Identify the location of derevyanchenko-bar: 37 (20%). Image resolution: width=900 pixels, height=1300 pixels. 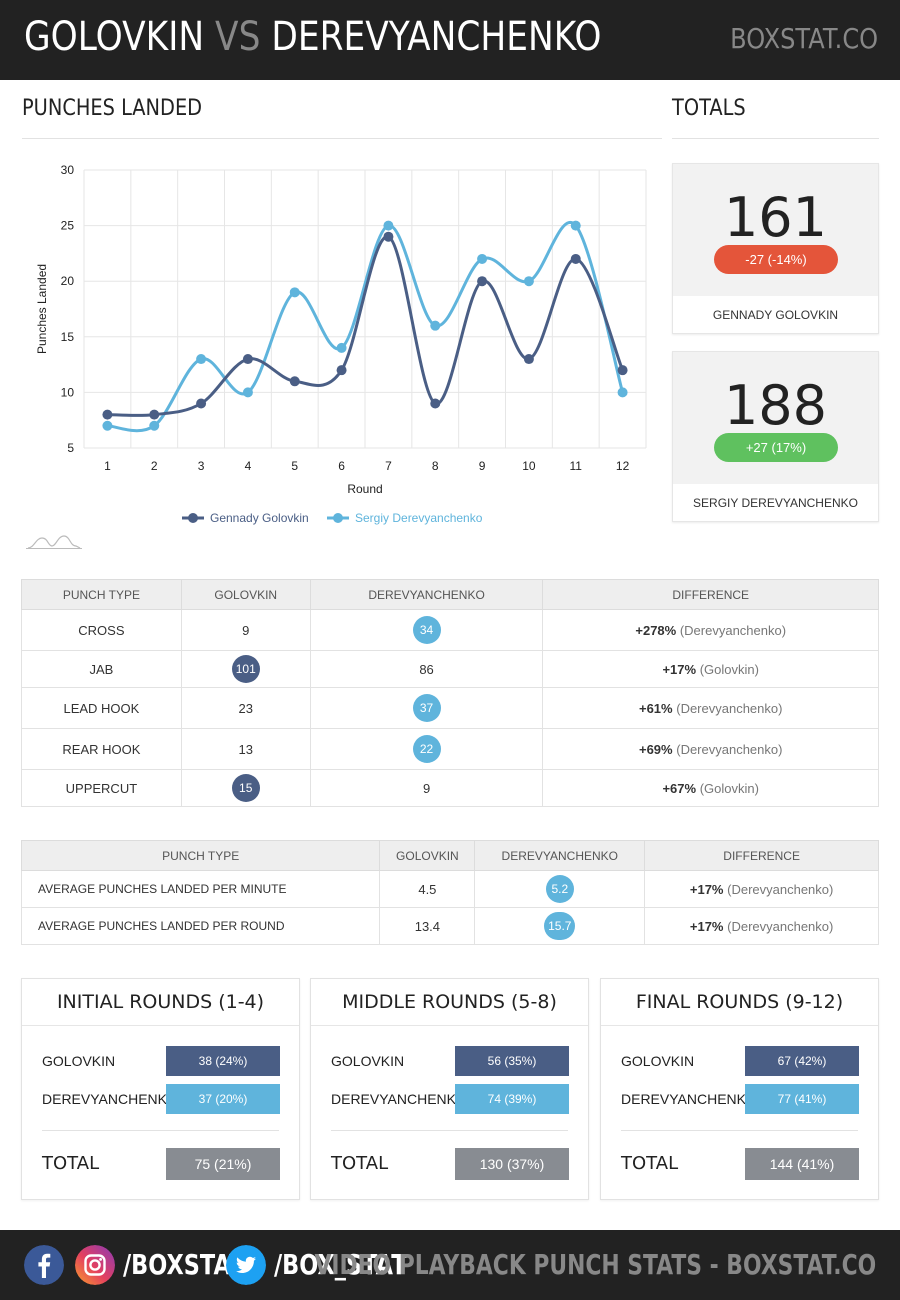
(223, 1099).